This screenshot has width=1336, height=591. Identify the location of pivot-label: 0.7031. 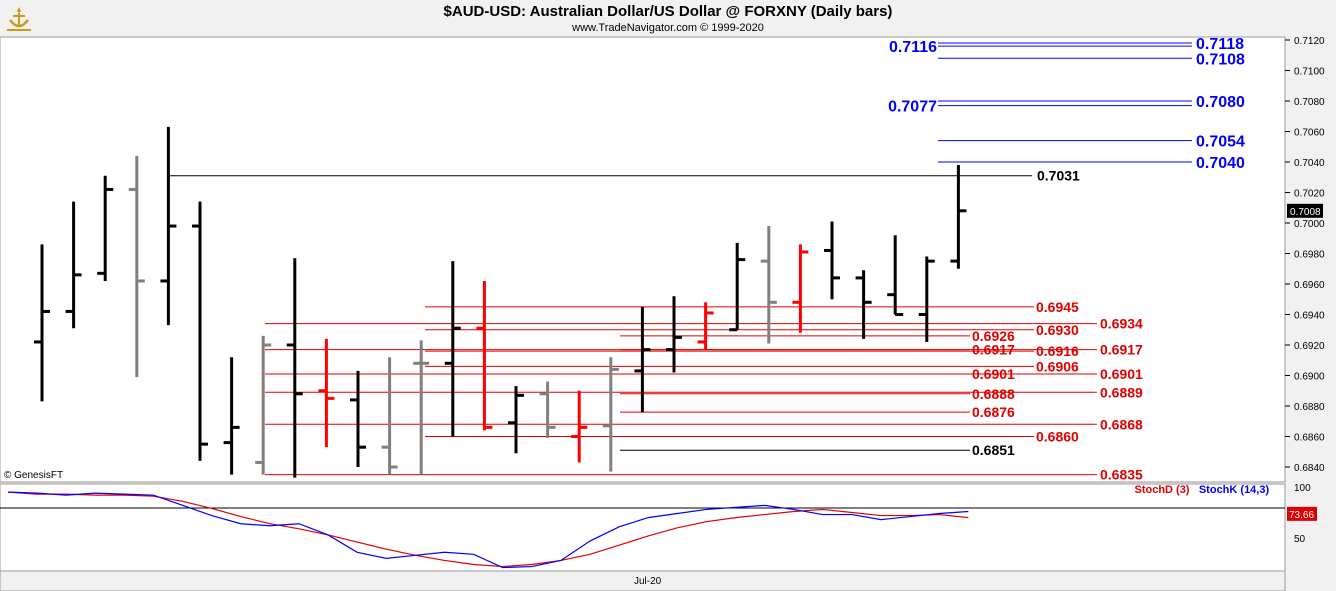
(1058, 176).